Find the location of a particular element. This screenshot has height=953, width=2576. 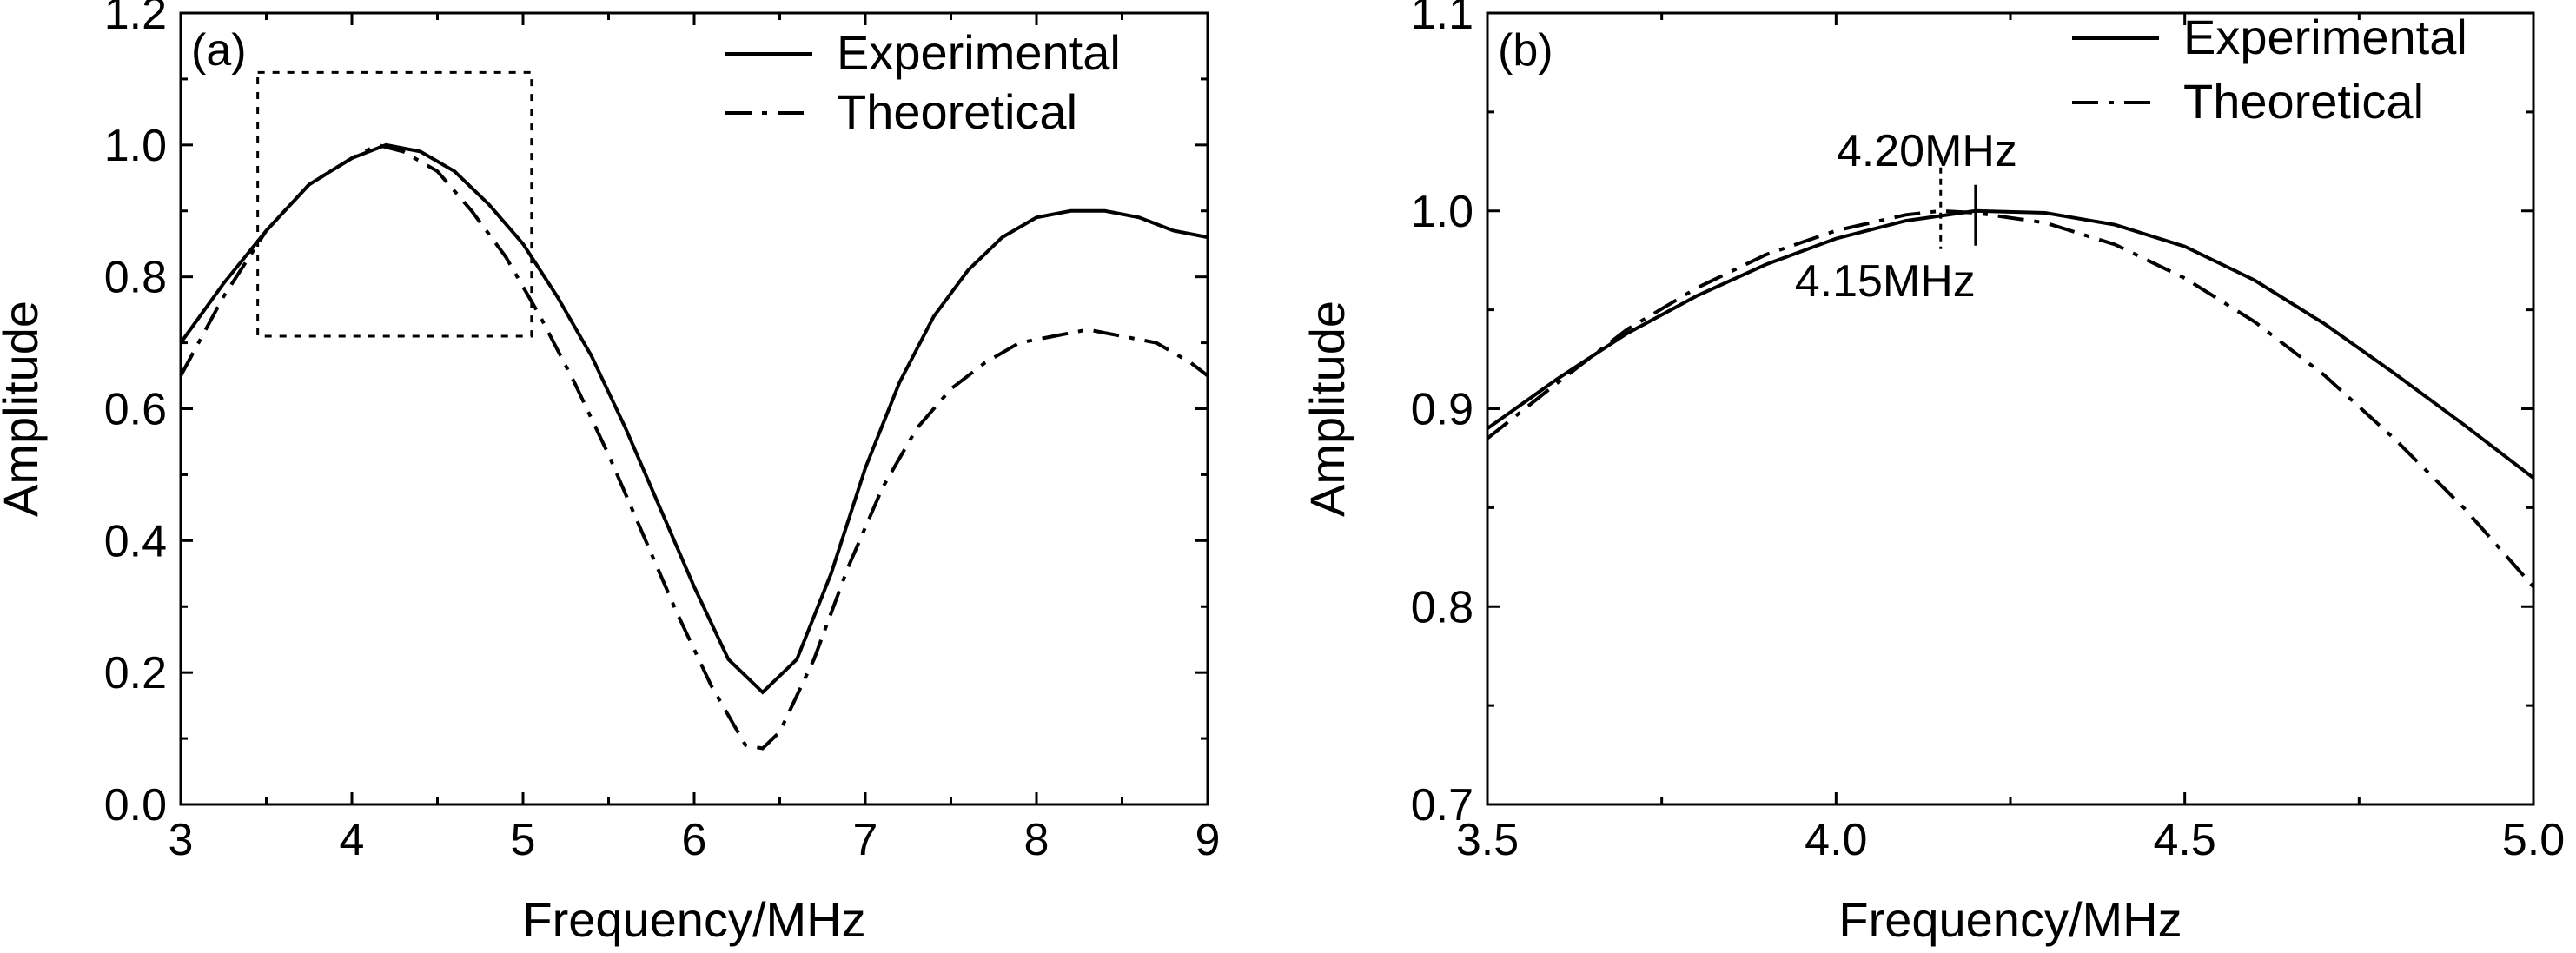

panel-b-x-tick-label: 4.5 is located at coordinates (2185, 840).